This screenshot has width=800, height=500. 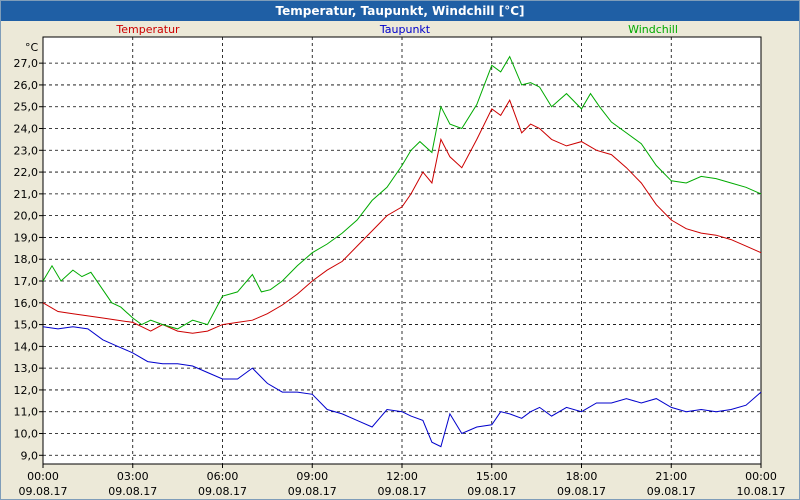 I want to click on window-title: Temperatur, Taupunkt, Windchill [°C], so click(x=400, y=11).